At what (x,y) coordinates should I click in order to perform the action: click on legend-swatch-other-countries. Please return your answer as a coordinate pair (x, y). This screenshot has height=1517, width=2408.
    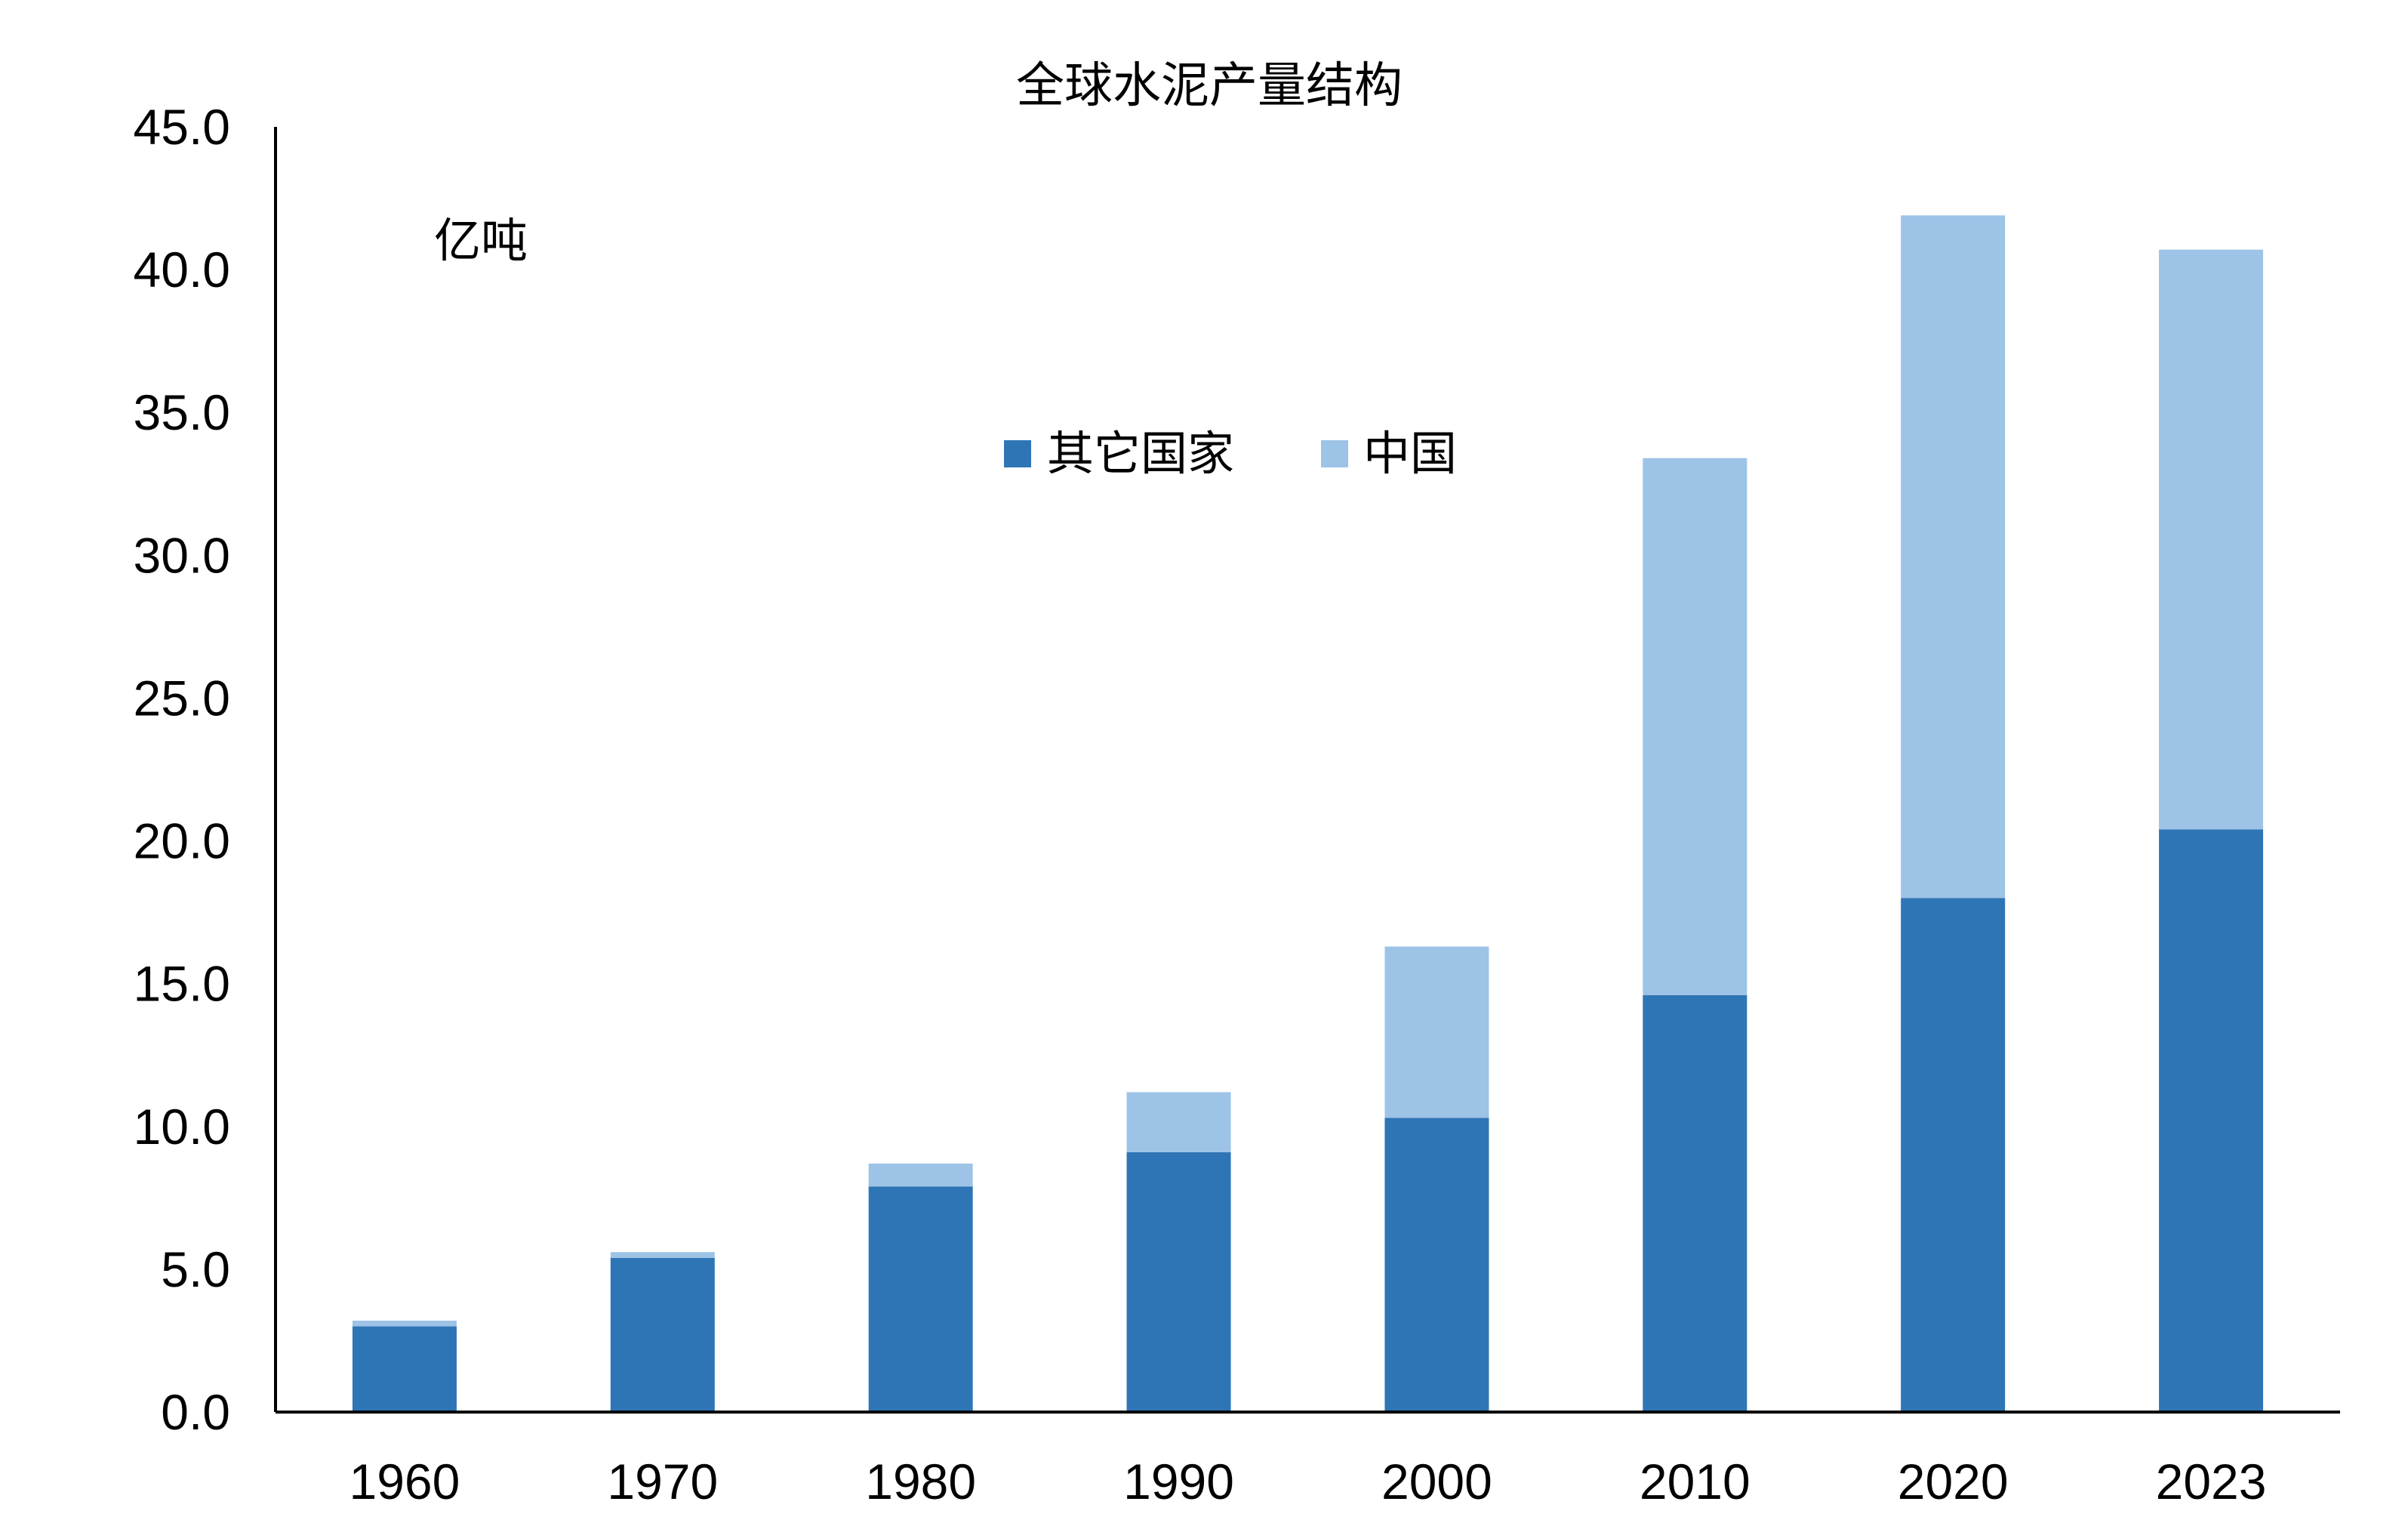
    Looking at the image, I should click on (1018, 453).